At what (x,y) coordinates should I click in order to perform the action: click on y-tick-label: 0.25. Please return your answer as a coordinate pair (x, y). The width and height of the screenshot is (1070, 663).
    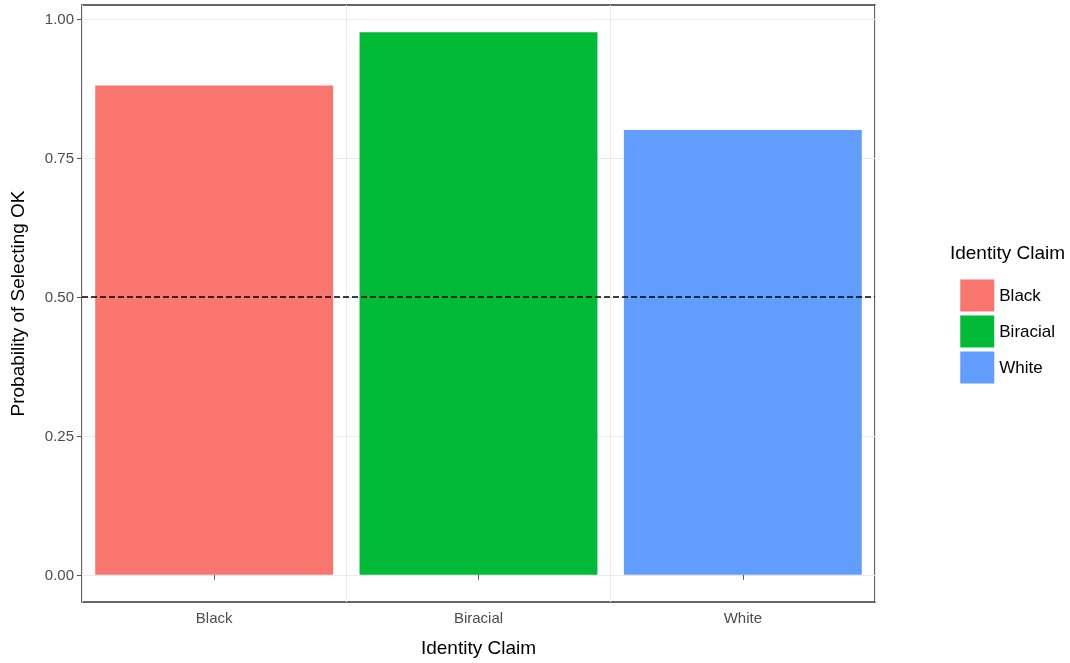
    Looking at the image, I should click on (59, 436).